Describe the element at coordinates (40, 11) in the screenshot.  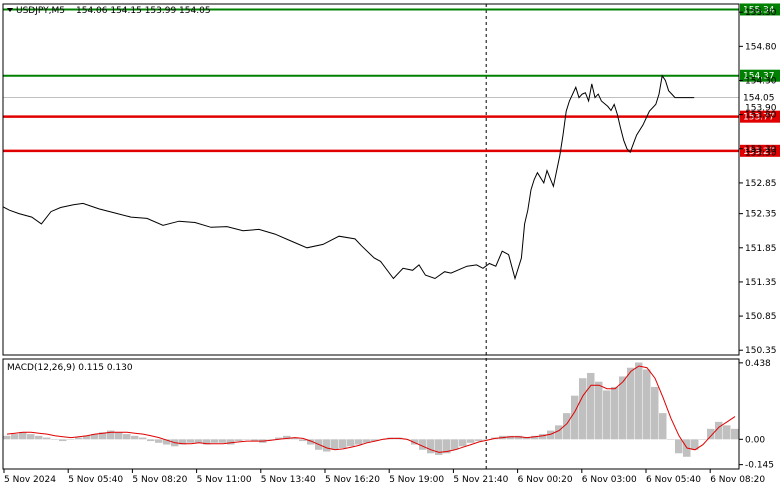
I see `symbol-label: USDJPY,M5` at that location.